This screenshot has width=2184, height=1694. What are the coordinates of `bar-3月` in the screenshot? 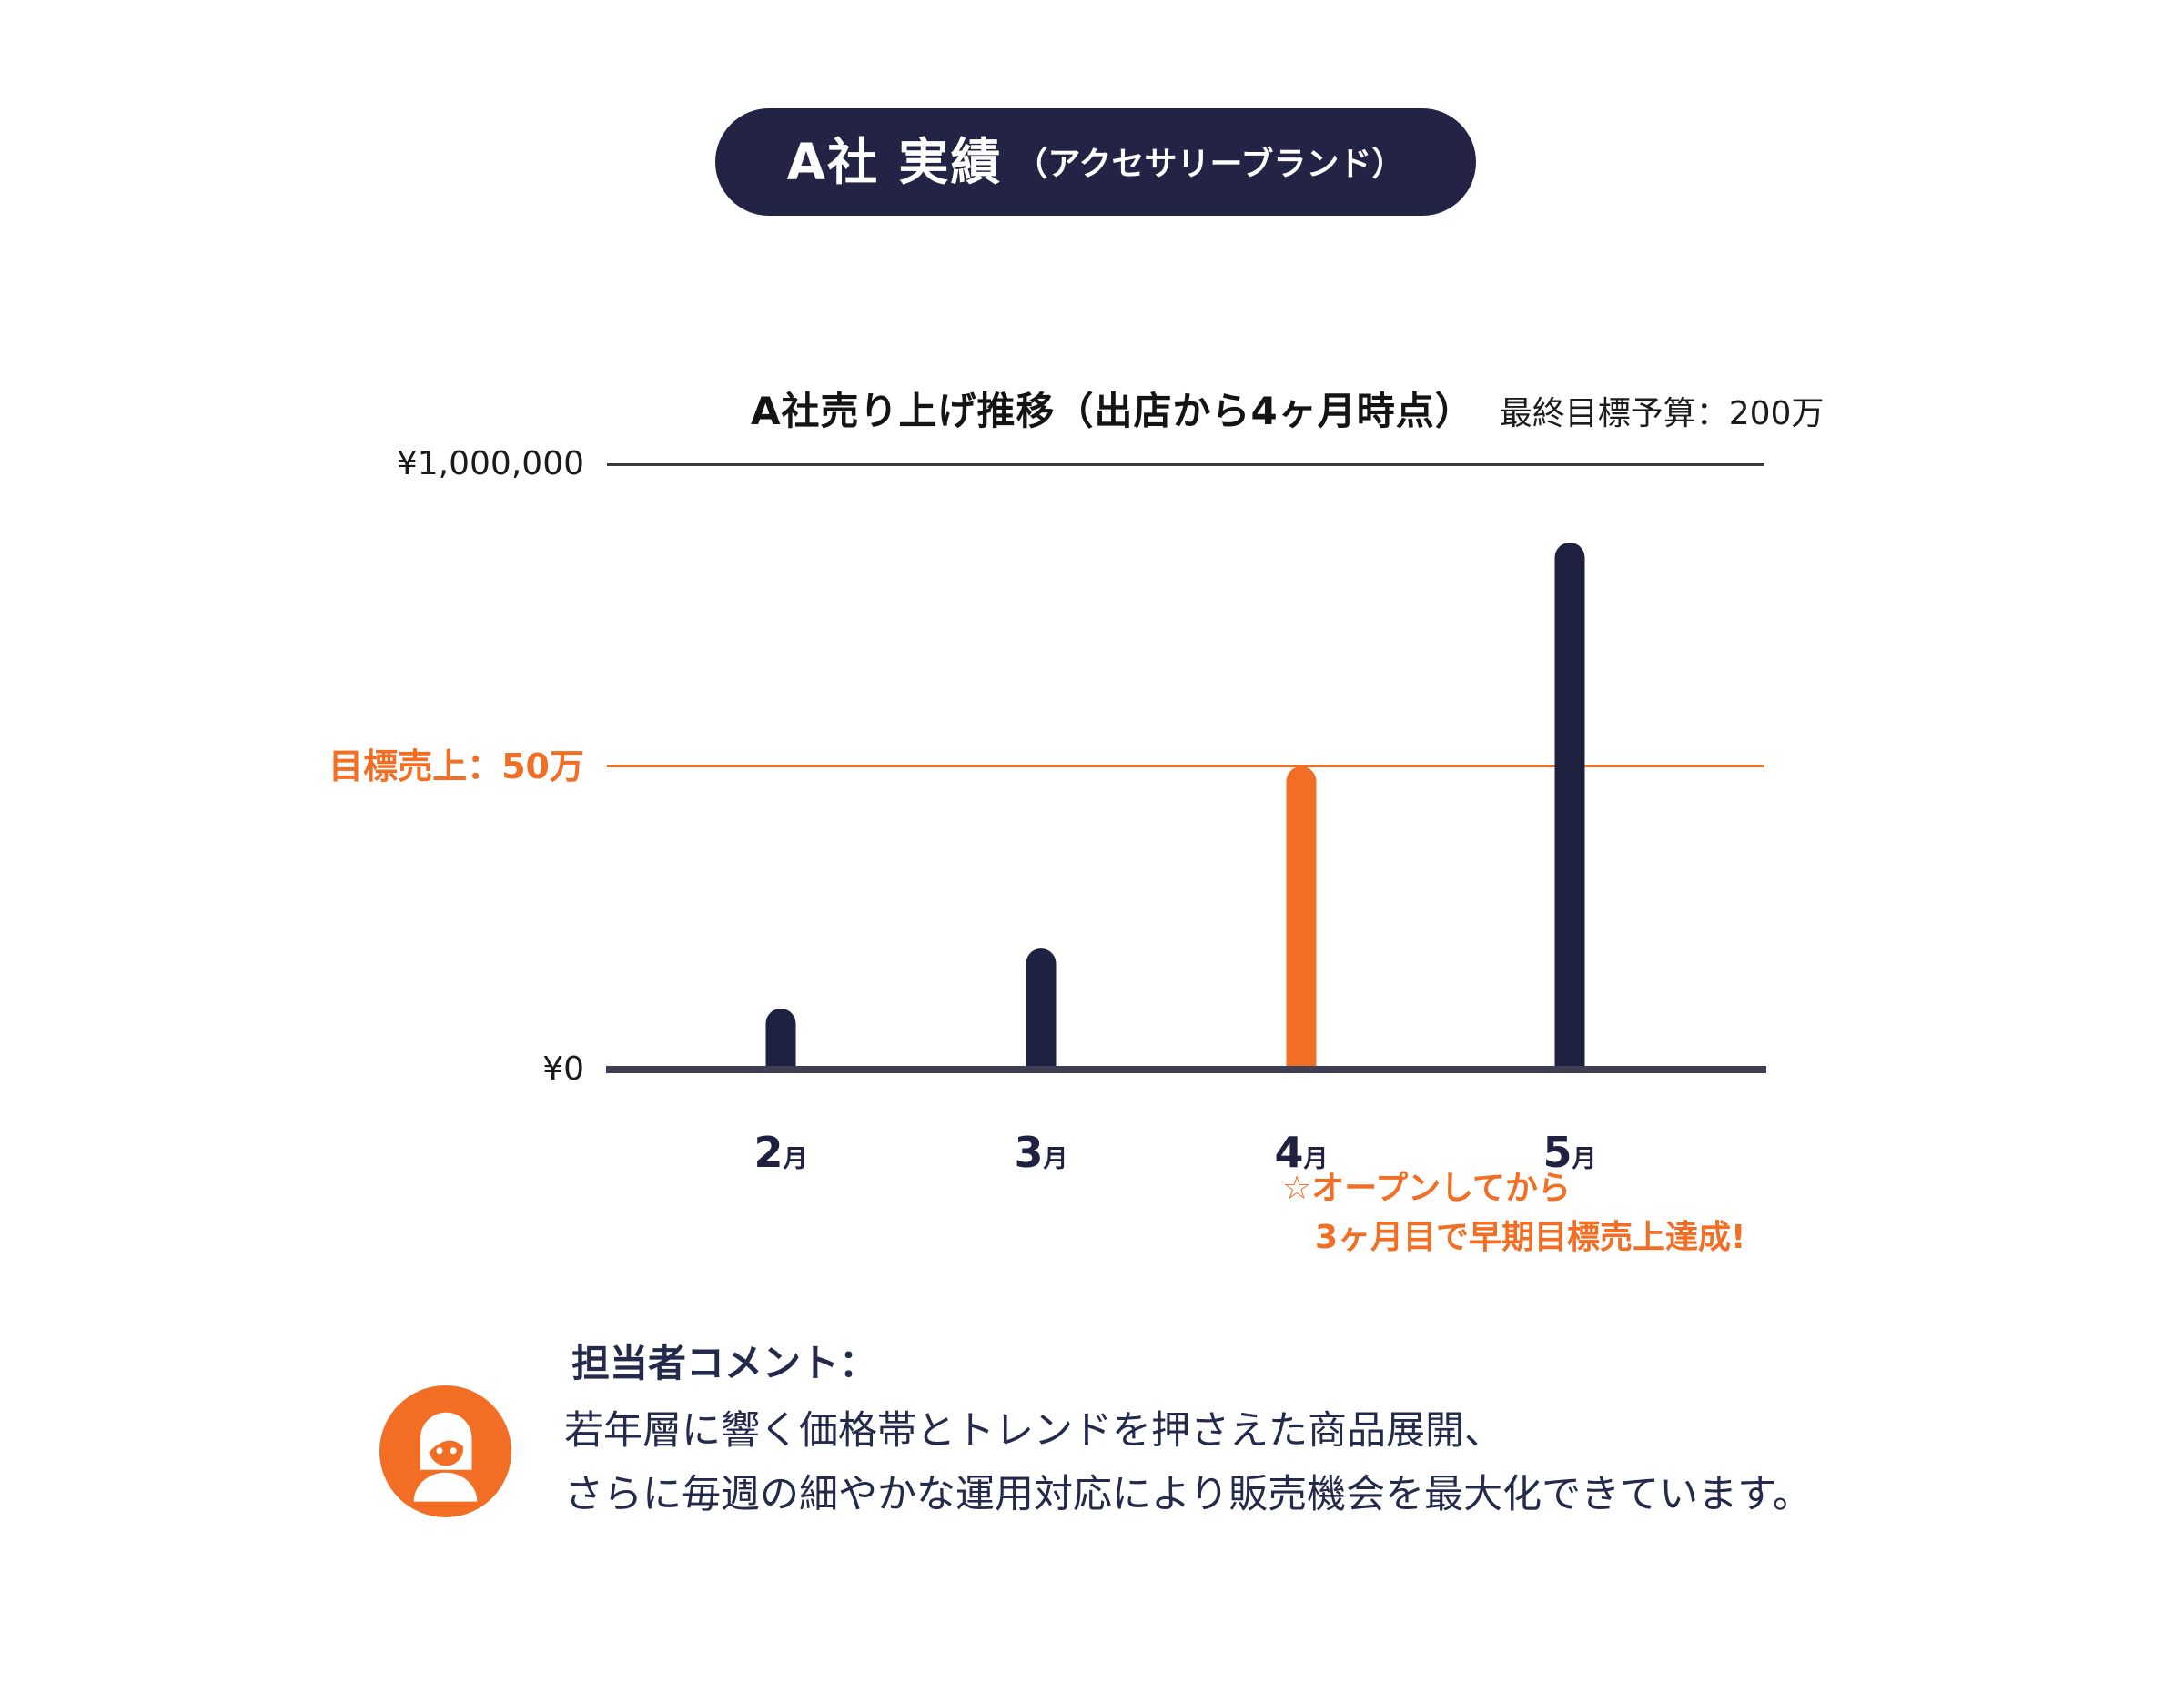 It's located at (1042, 1009).